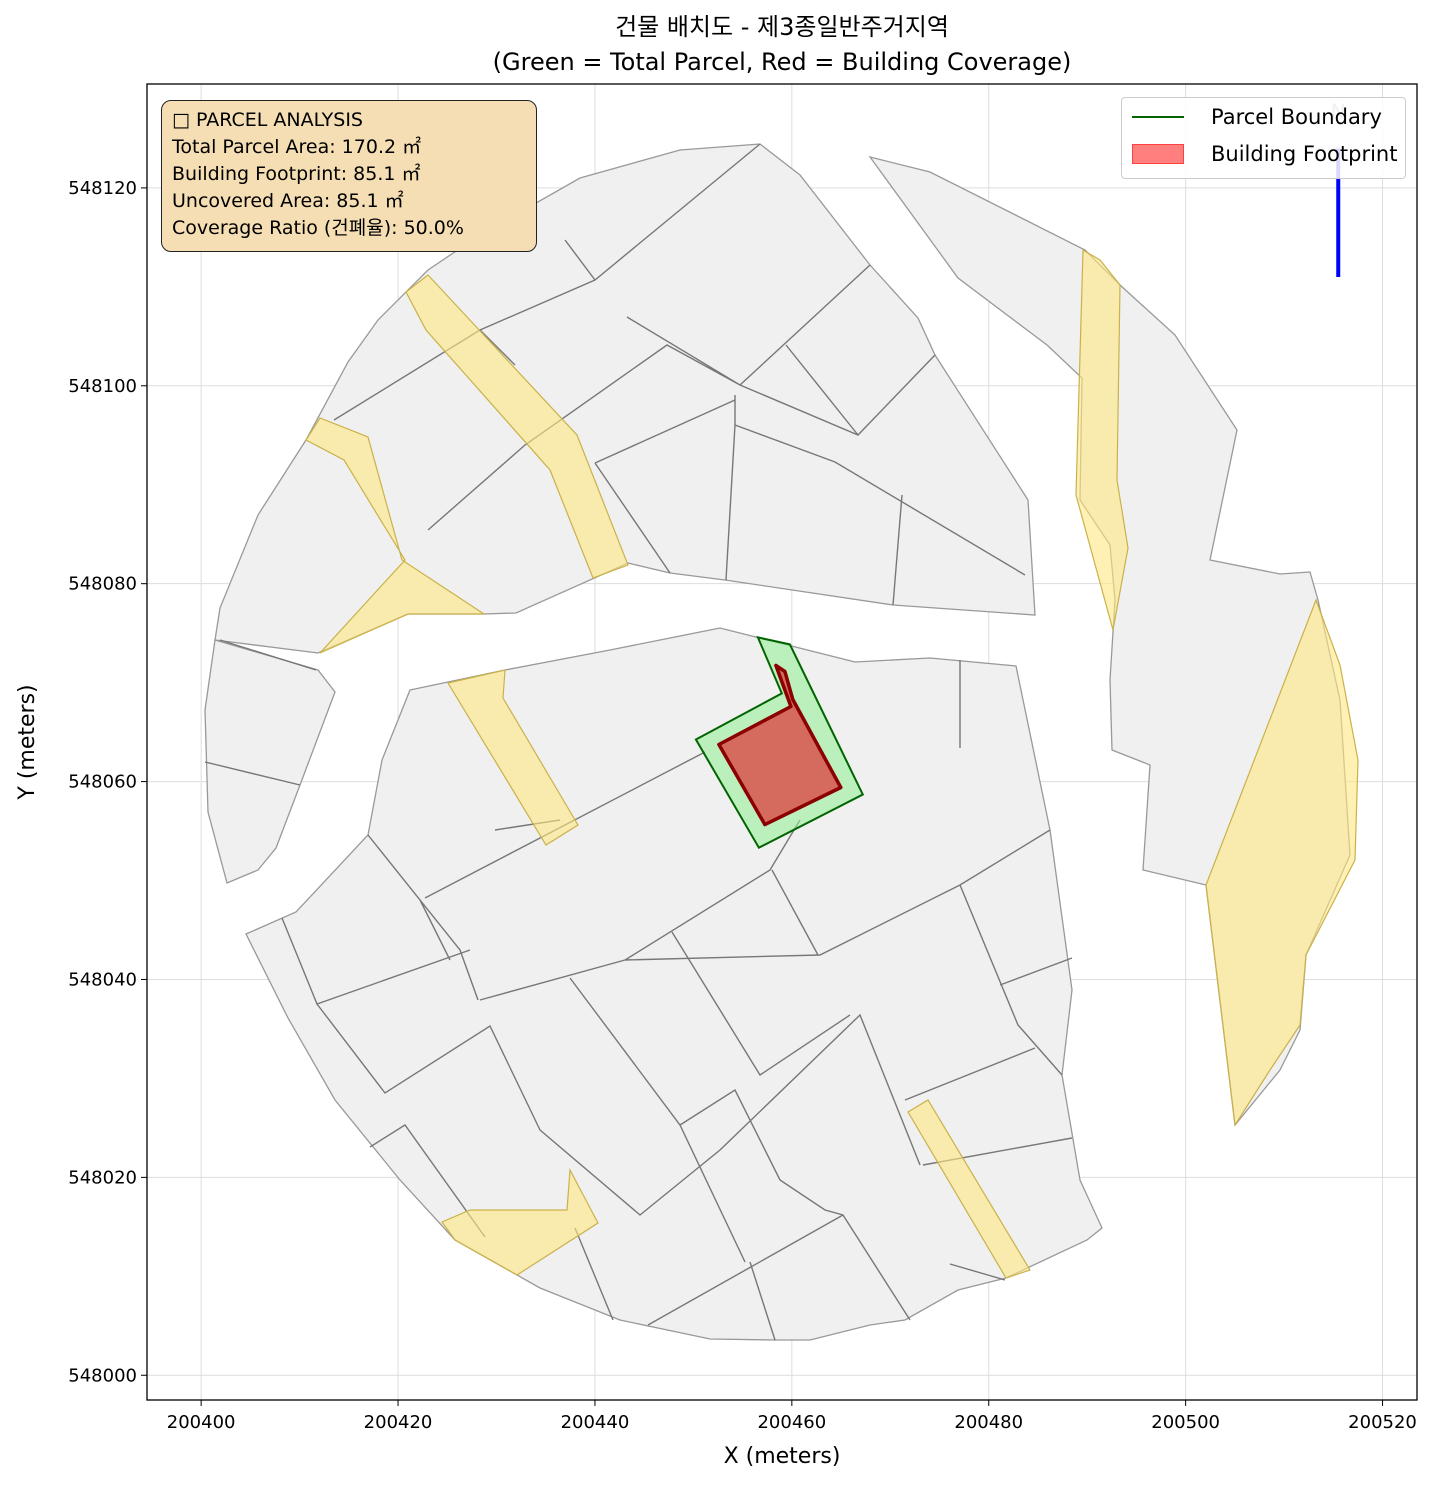 Image resolution: width=1445 pixels, height=1487 pixels. I want to click on x-axis-label: X (meters), so click(782, 1456).